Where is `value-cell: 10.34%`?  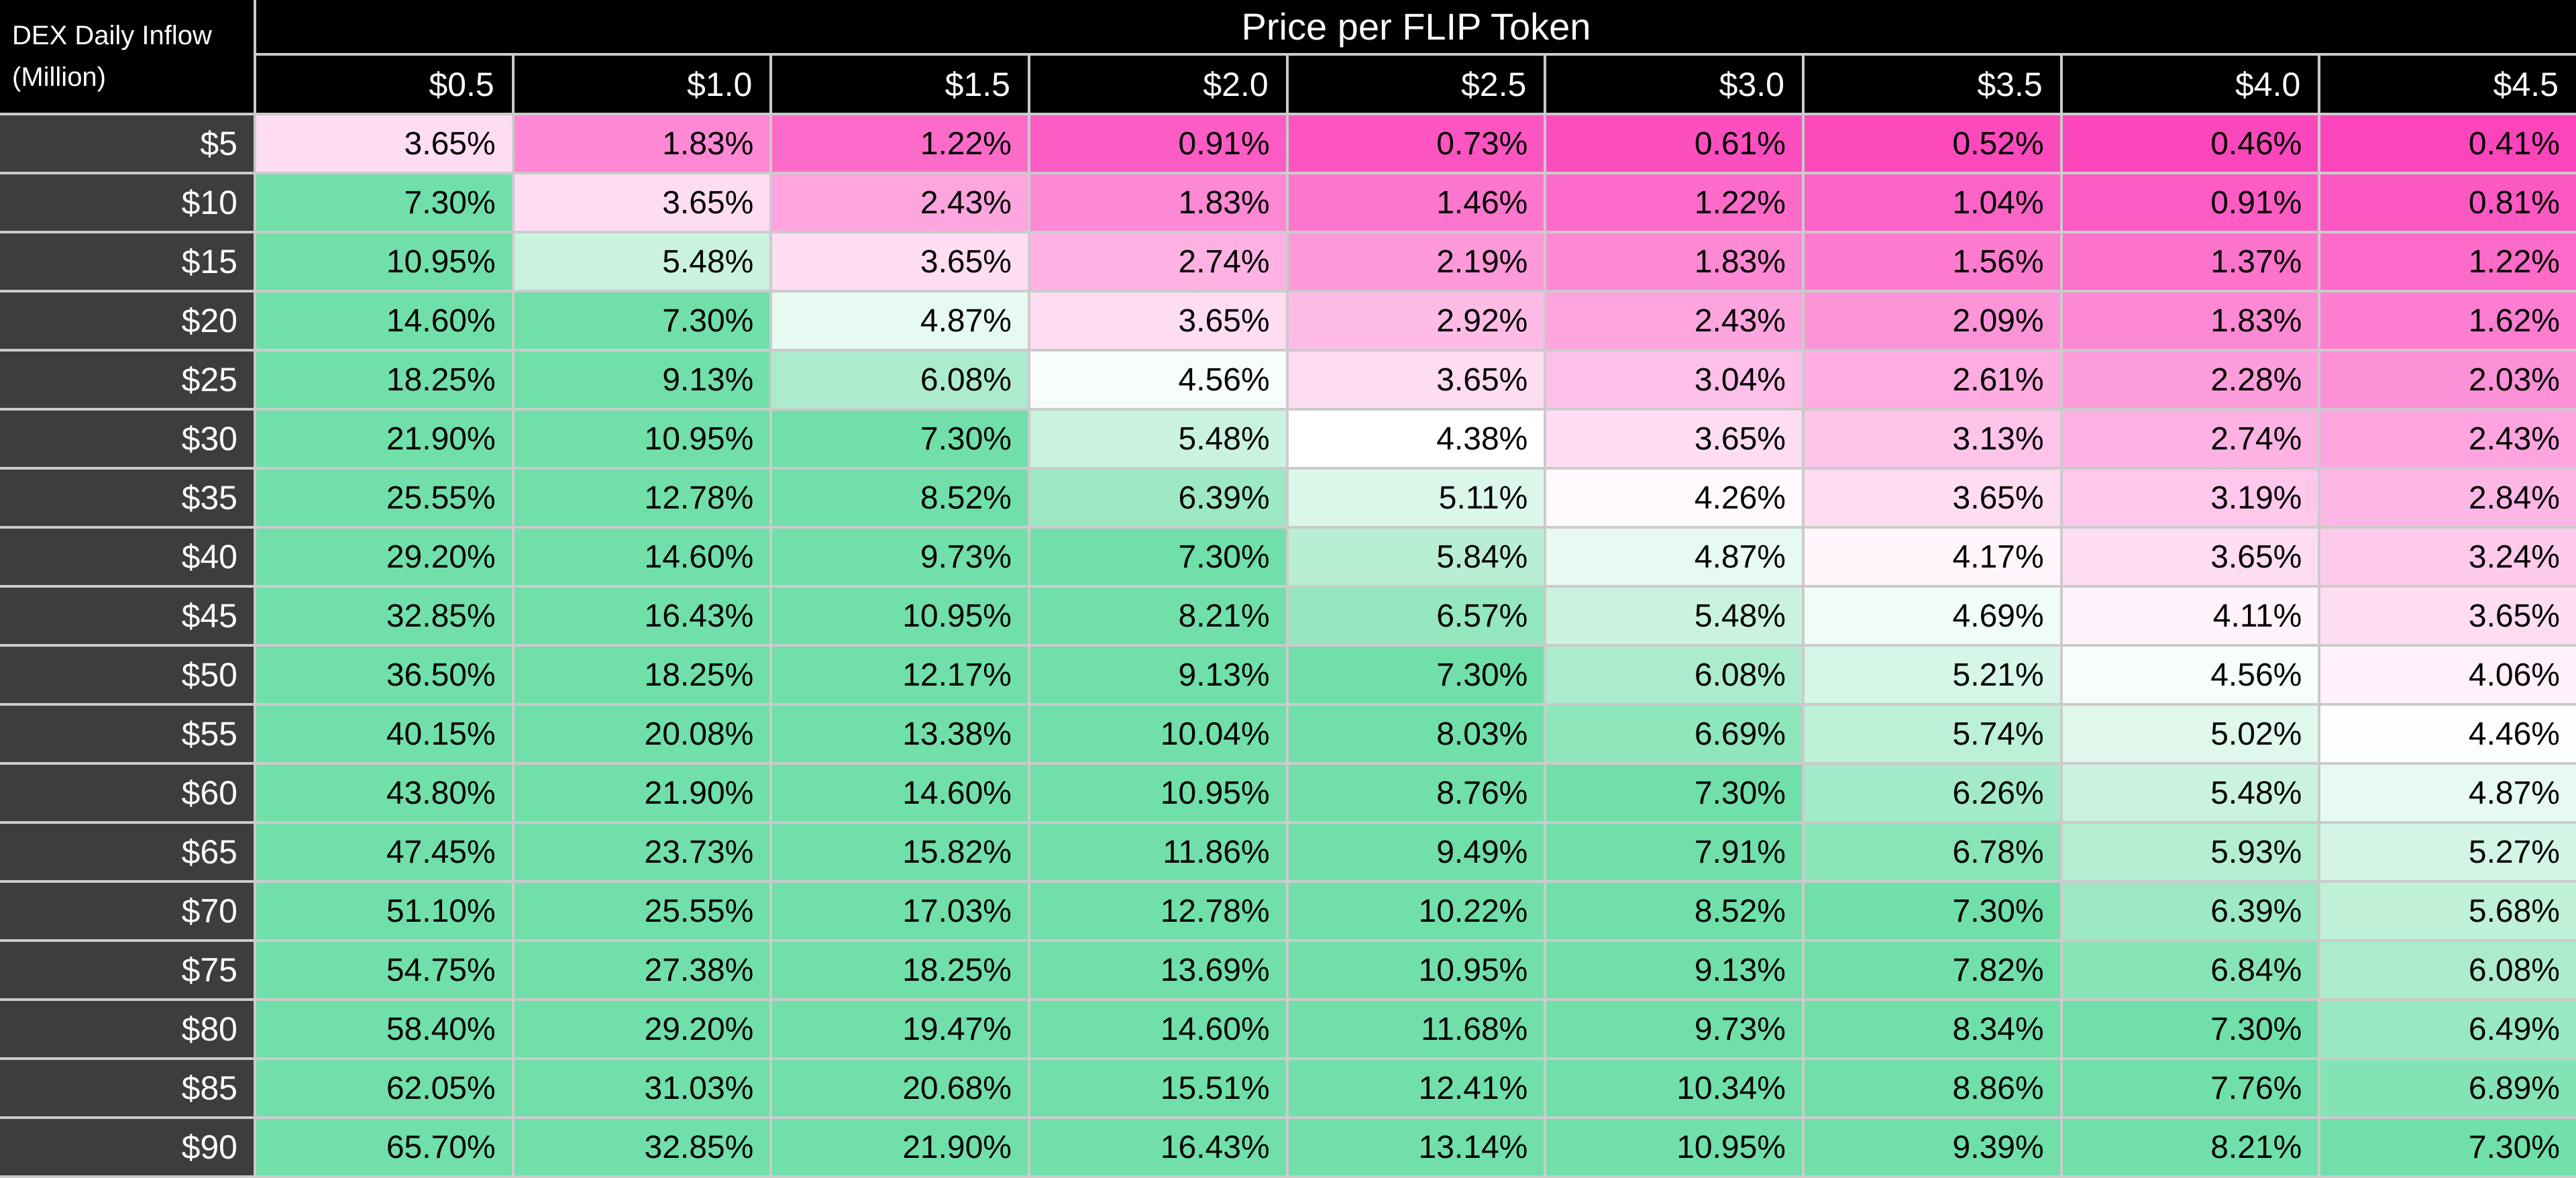
value-cell: 10.34% is located at coordinates (1674, 1088).